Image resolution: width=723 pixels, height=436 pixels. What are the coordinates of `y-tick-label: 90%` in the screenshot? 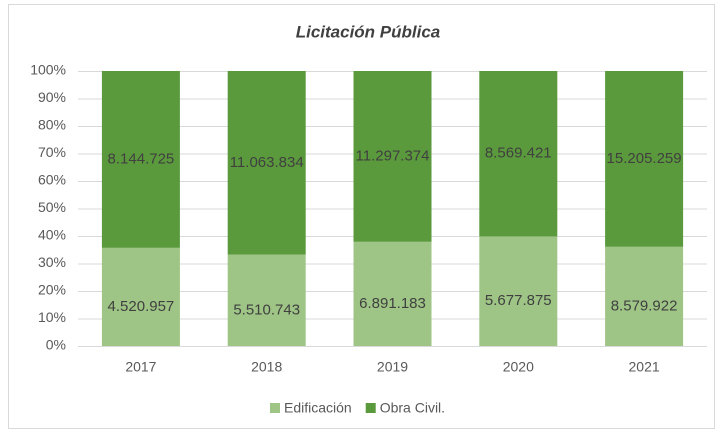 It's located at (52, 97).